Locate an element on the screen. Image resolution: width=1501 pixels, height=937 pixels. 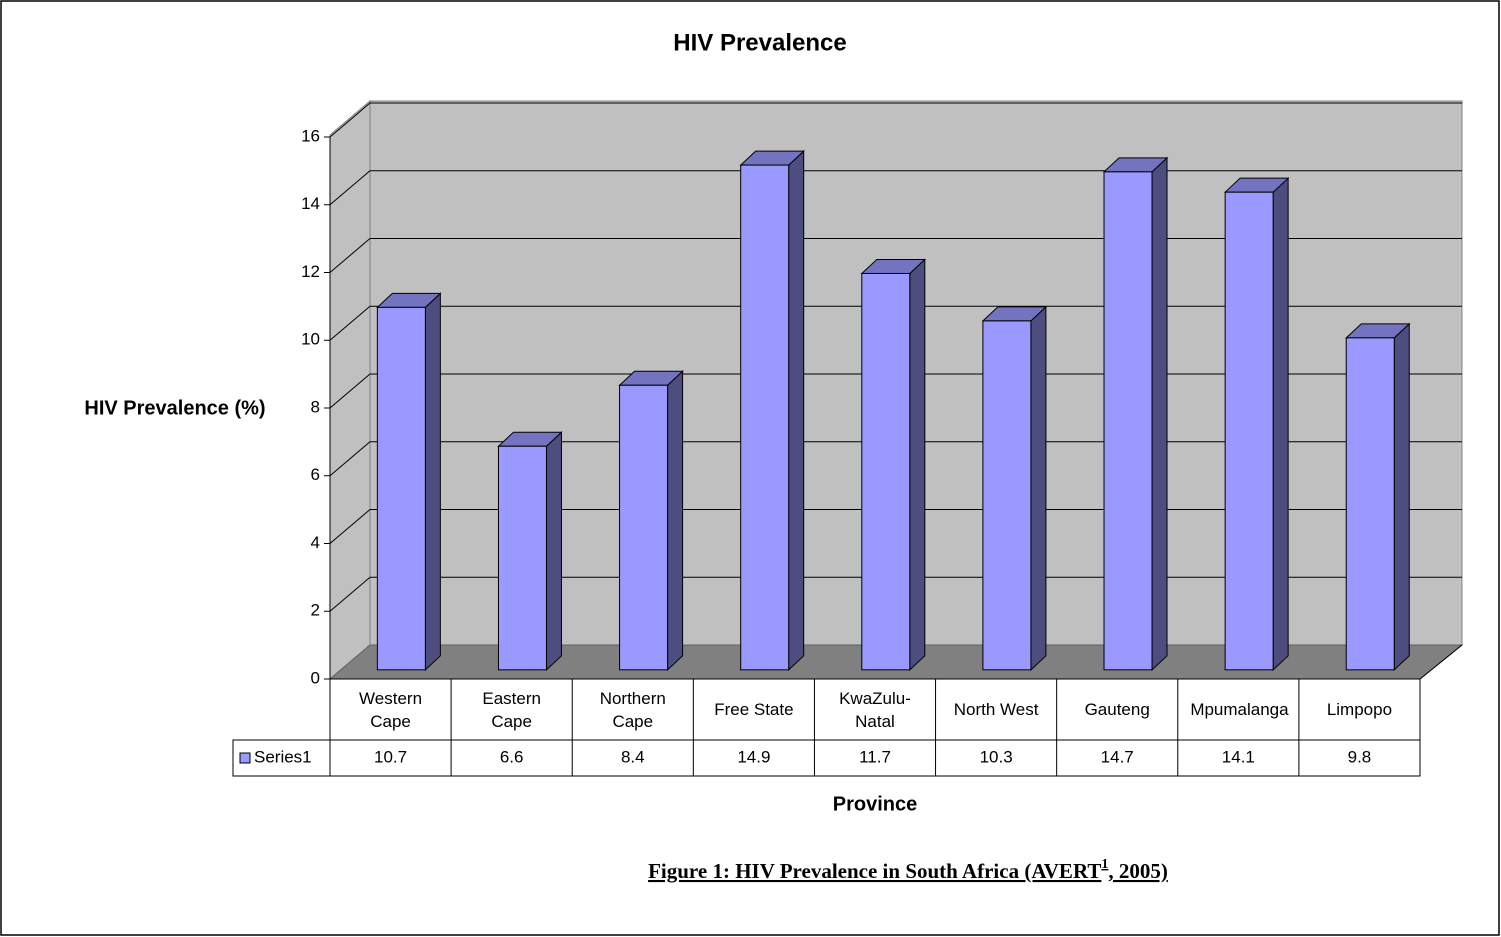
category-label: Limpopo is located at coordinates (1359, 709).